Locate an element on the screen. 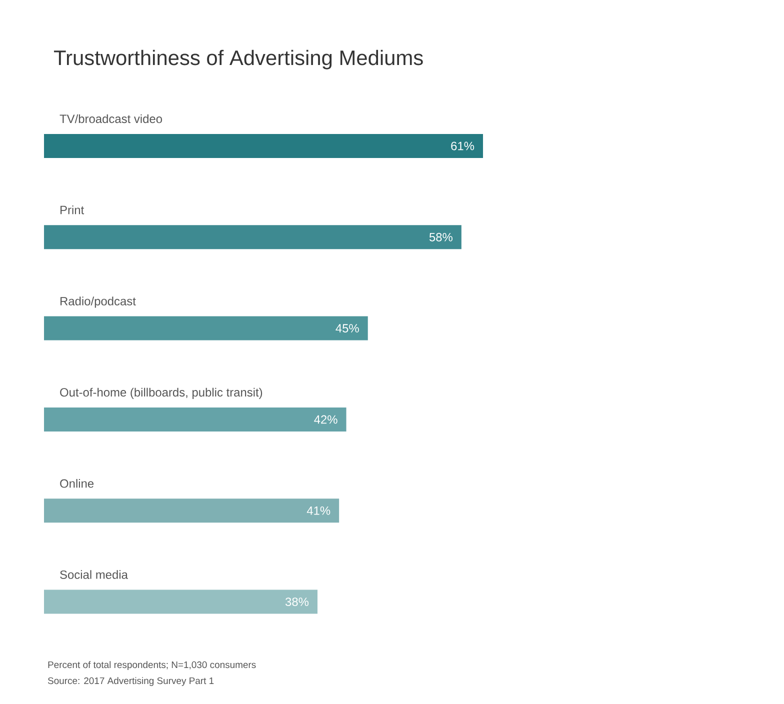 Image resolution: width=784 pixels, height=704 pixels. y-tick-label: Out-of-home (billboards, public transit) is located at coordinates (161, 393).